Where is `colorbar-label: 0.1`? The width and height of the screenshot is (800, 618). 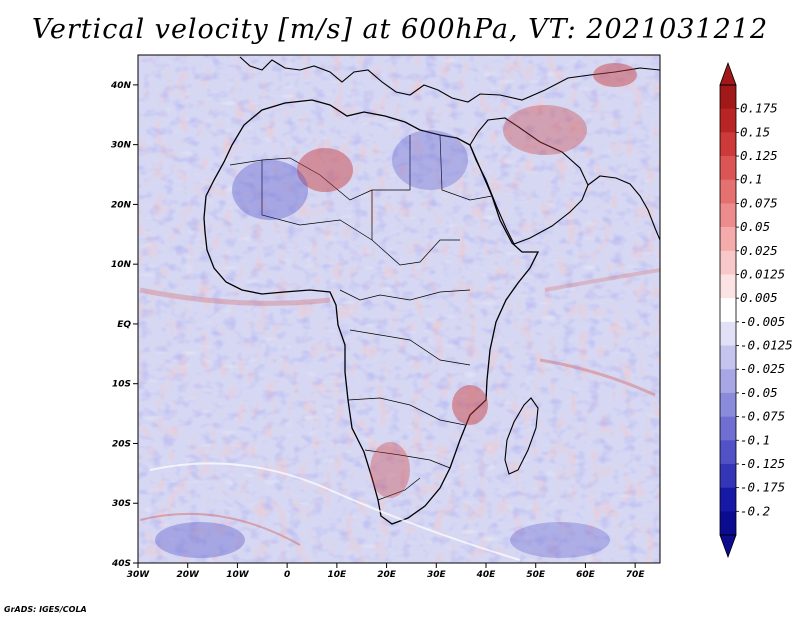
colorbar-label: 0.1 is located at coordinates (751, 179).